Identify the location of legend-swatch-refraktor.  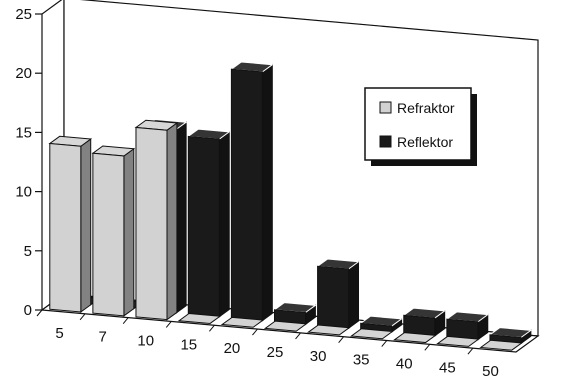
(385, 107).